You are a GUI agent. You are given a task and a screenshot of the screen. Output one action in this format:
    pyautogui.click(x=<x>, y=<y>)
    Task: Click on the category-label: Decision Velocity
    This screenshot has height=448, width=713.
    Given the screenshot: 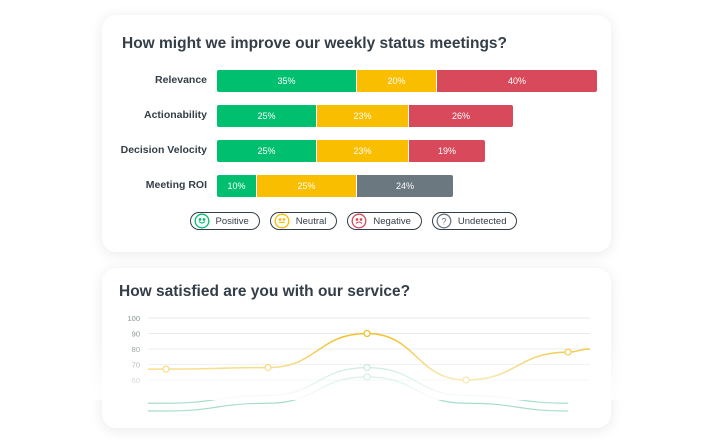 What is the action you would take?
    pyautogui.click(x=163, y=150)
    